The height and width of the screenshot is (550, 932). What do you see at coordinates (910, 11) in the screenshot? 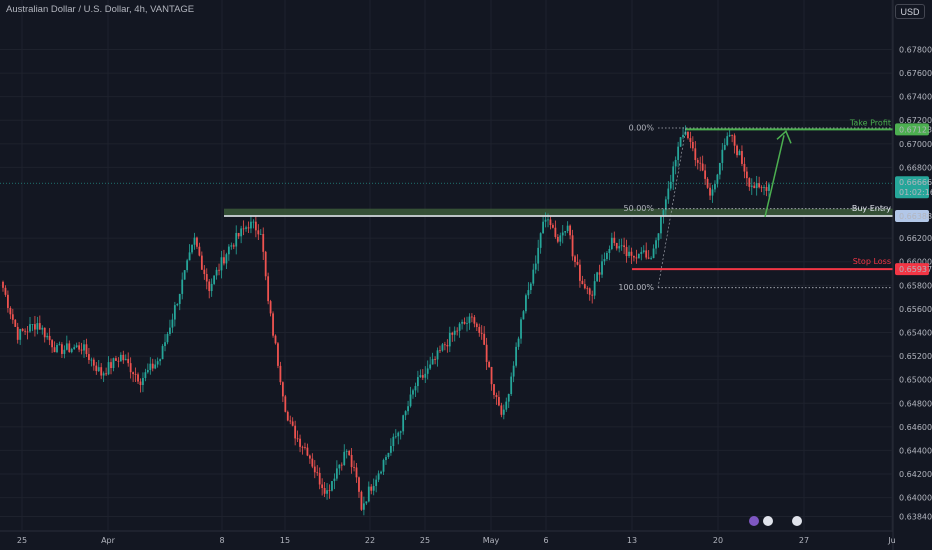
I see `currency-button: USD` at bounding box center [910, 11].